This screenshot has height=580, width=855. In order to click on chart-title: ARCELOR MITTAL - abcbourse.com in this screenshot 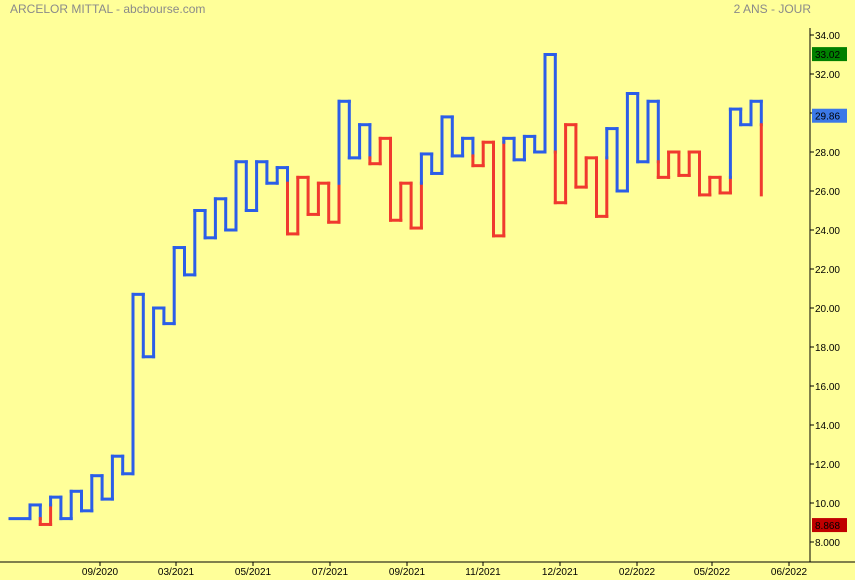, I will do `click(108, 9)`.